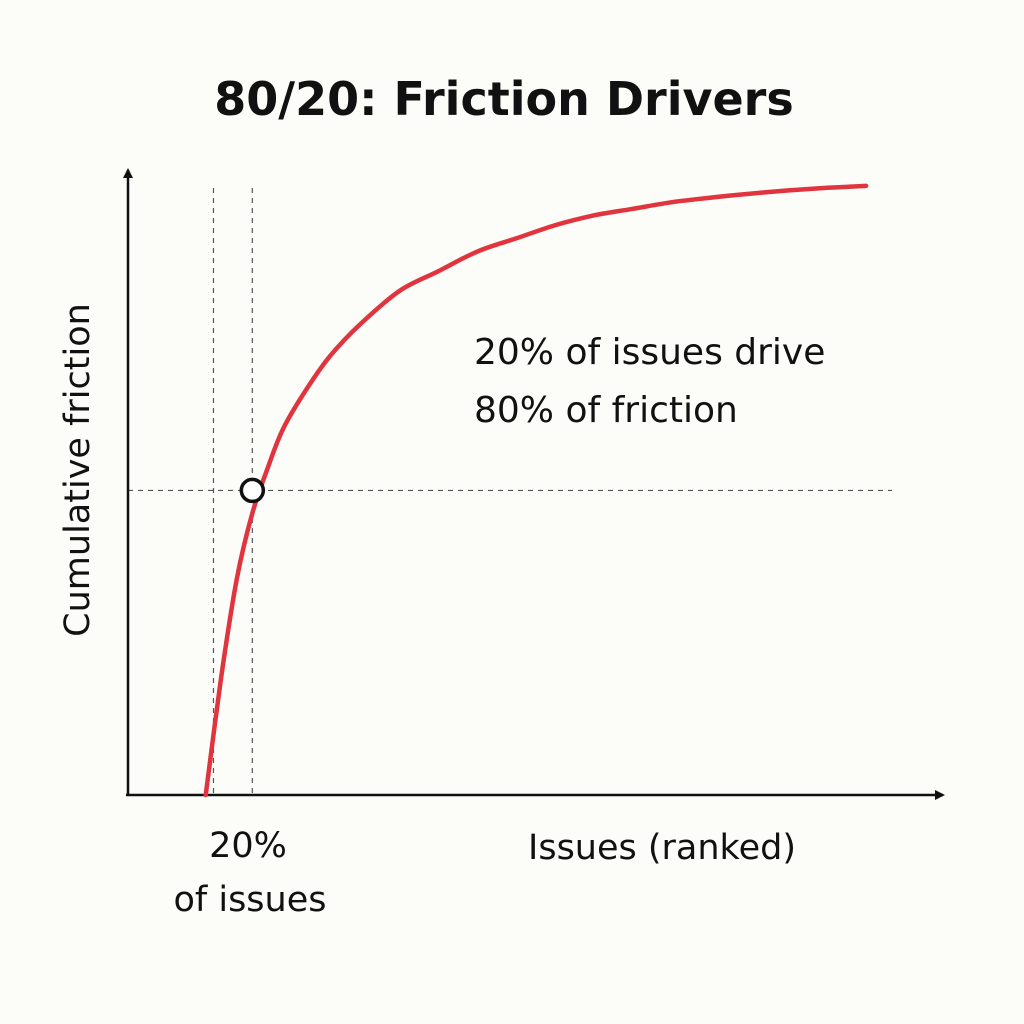  What do you see at coordinates (78, 470) in the screenshot?
I see `y-axis-label: Cumulative friction` at bounding box center [78, 470].